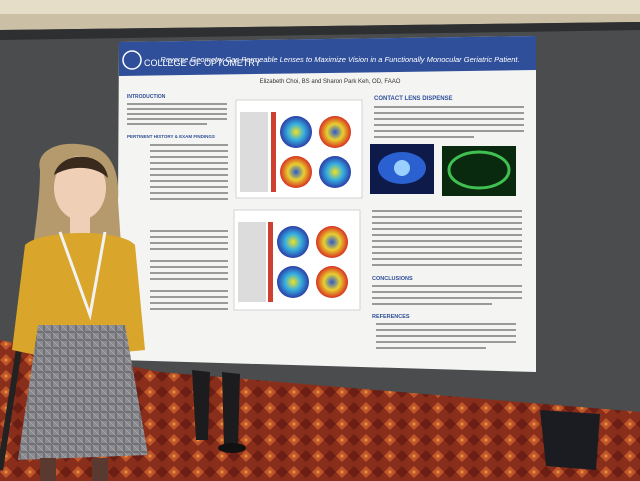 This screenshot has width=640, height=481. Describe the element at coordinates (83, 392) in the screenshot. I see `skirt` at that location.